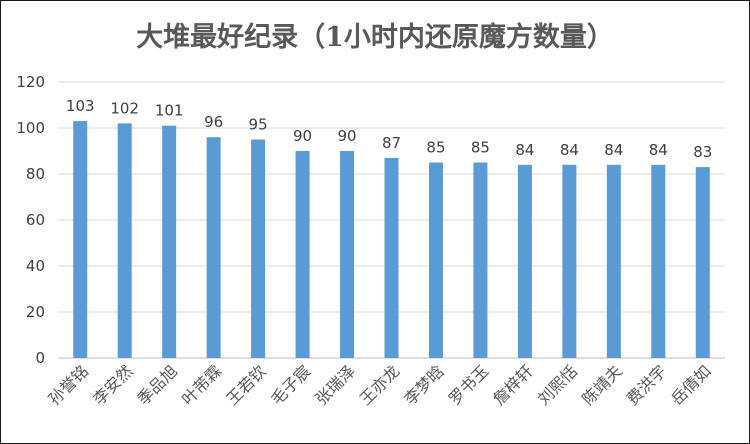  Describe the element at coordinates (646, 384) in the screenshot. I see `category-label: 费洪宇` at that location.